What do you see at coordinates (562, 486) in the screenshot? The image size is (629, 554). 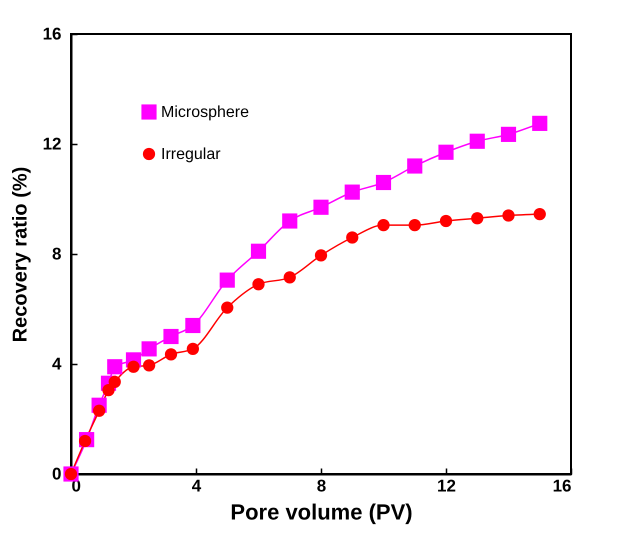 I see `x-tick-label: 16` at bounding box center [562, 486].